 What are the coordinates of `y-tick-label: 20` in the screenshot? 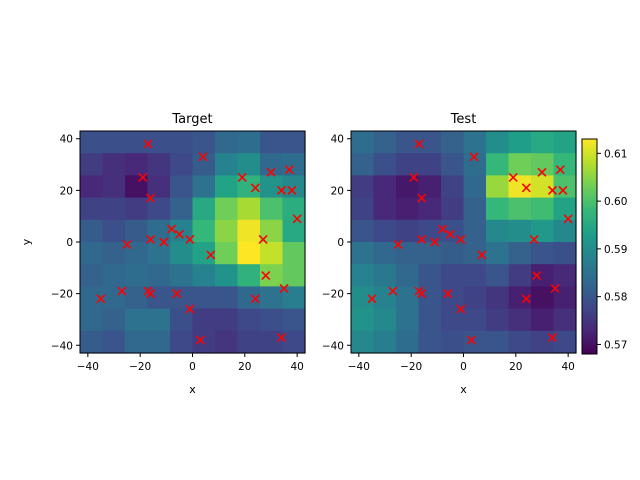 It's located at (66, 191).